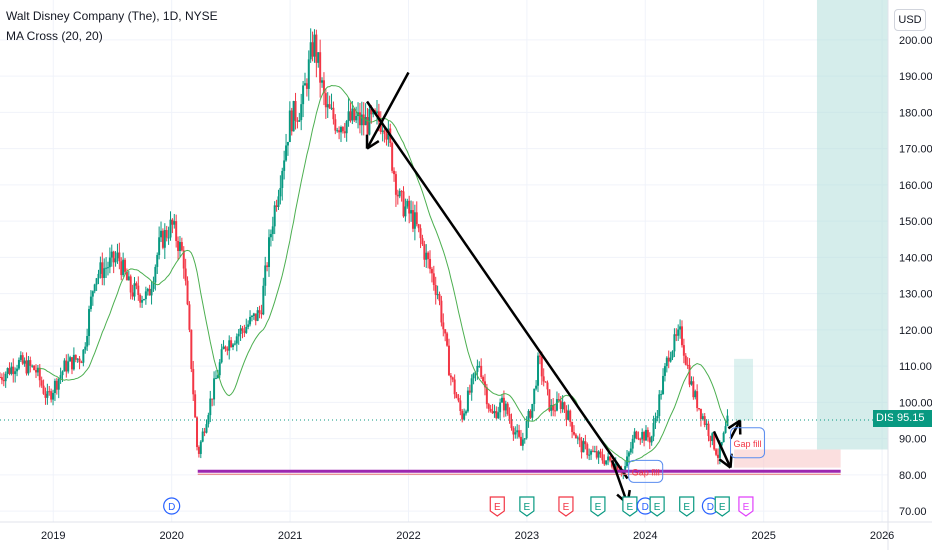 This screenshot has height=550, width=932. I want to click on event-label: D, so click(710, 507).